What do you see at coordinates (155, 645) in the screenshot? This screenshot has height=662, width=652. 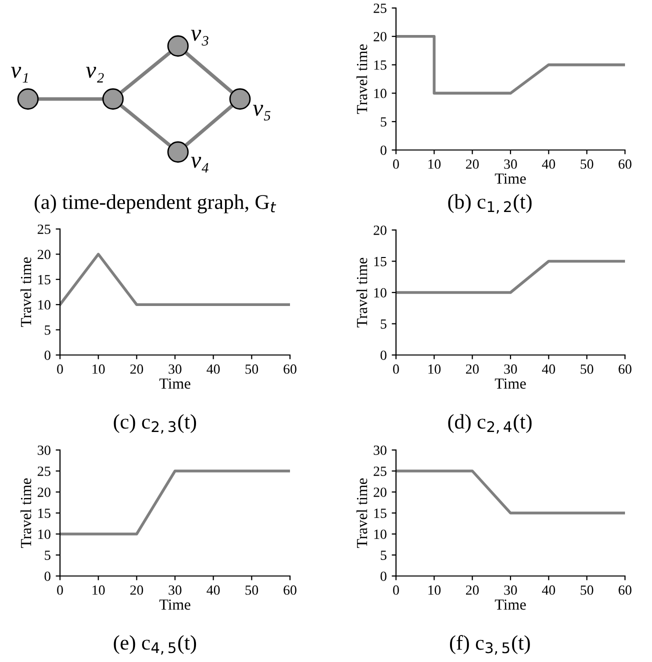 I see `text: (e) c$_{4,5}$(t)` at bounding box center [155, 645].